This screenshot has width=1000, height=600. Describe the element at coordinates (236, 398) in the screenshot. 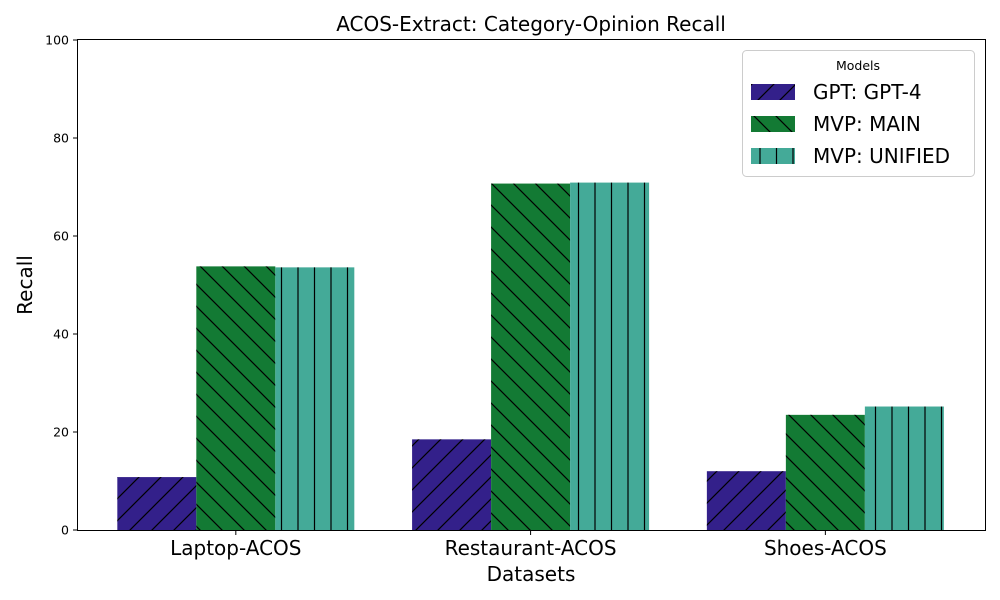

I see `bar-laptop-acos-mvp-main-hatch` at that location.